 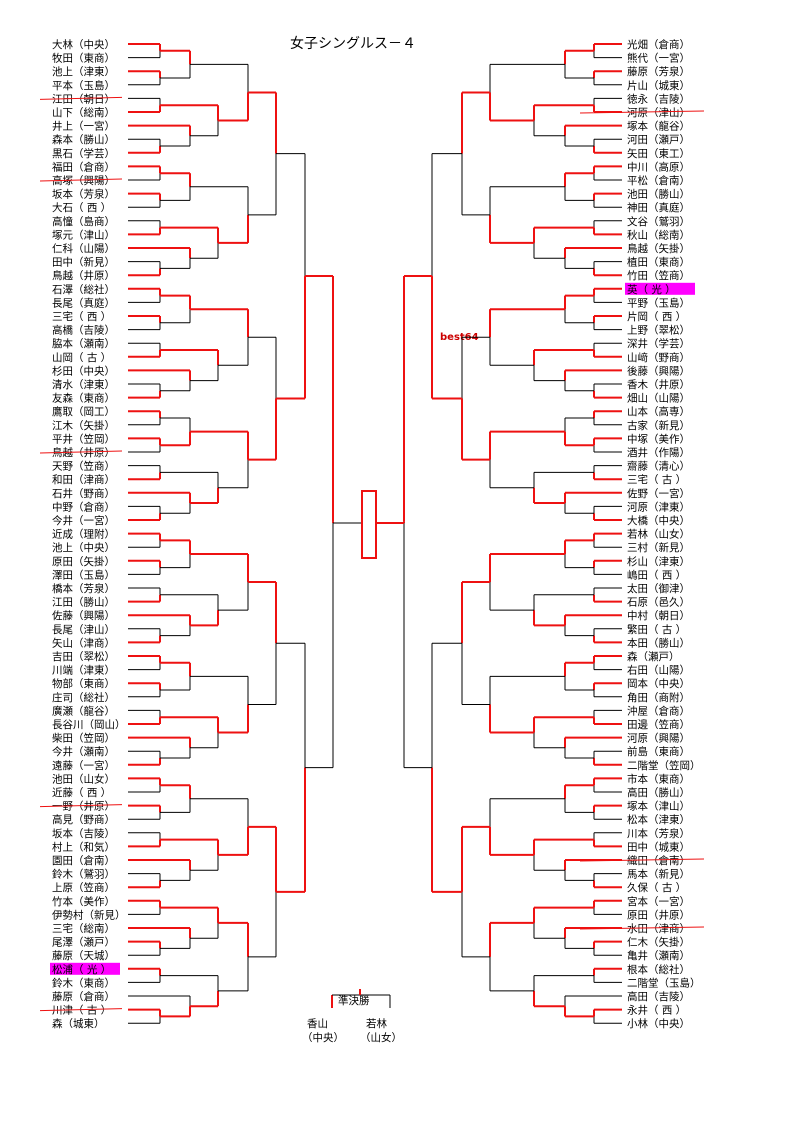 What do you see at coordinates (658, 275) in the screenshot?
I see `player-name: 竹田（笠商）` at bounding box center [658, 275].